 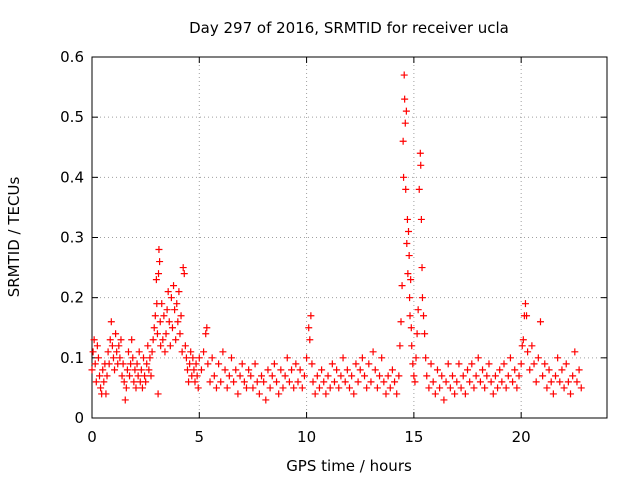 I want to click on y-tick-label: 0.4, so click(x=72, y=177).